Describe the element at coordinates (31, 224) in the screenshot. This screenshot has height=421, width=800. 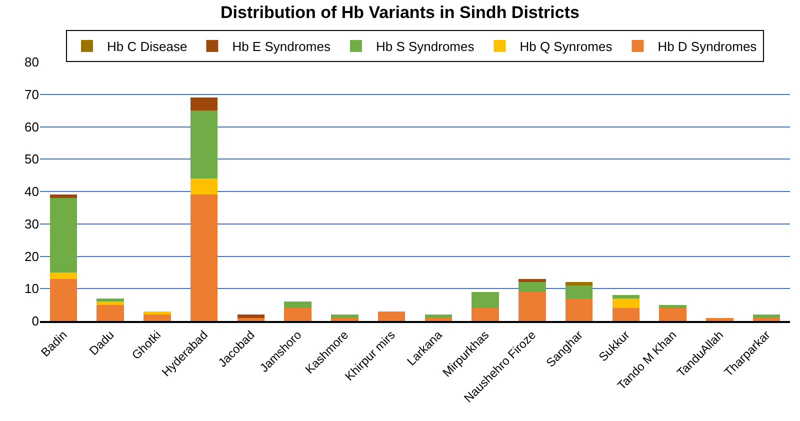
I see `y-tick-label: 30` at that location.